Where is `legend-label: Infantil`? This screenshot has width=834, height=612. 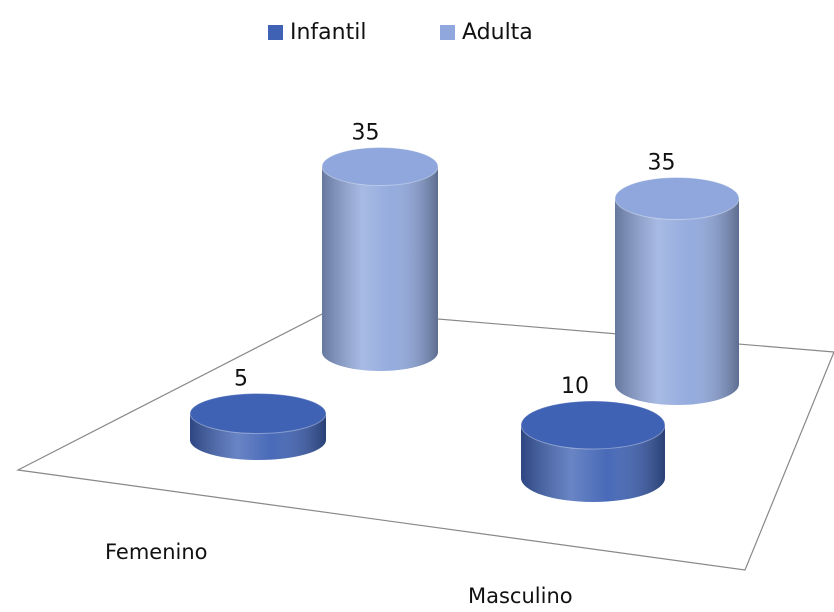 legend-label: Infantil is located at coordinates (328, 32).